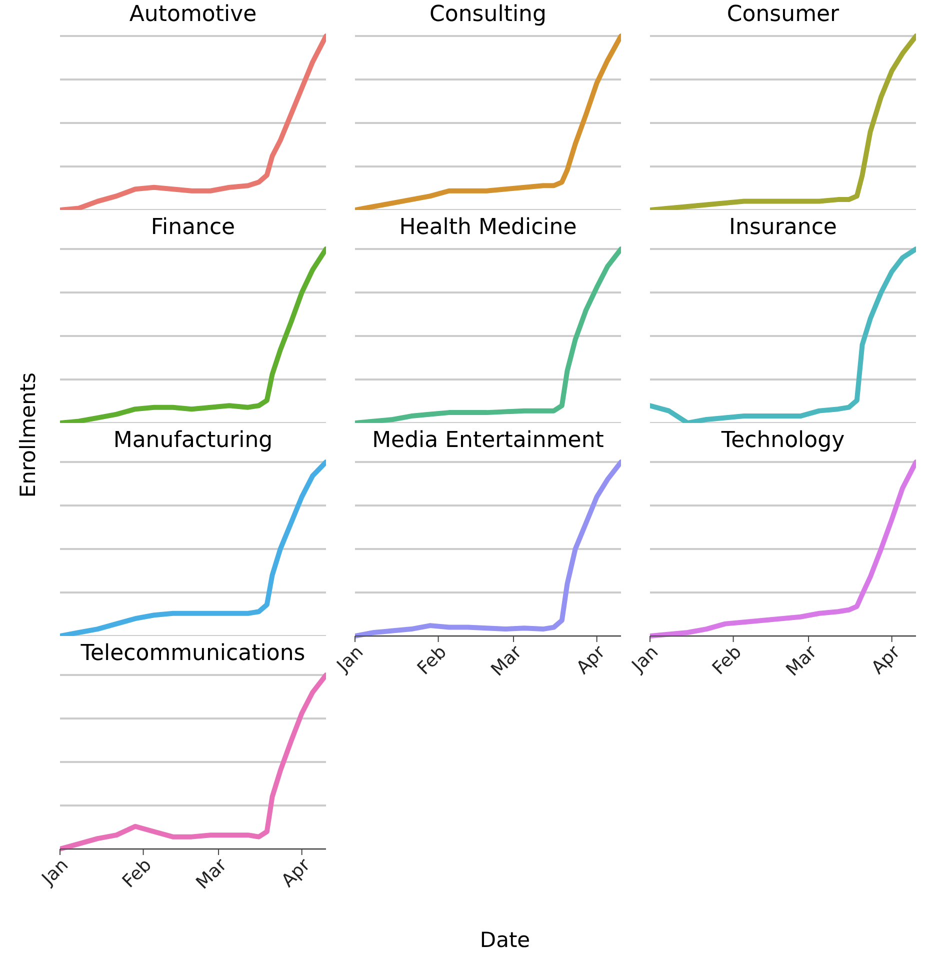  Describe the element at coordinates (488, 15) in the screenshot. I see `chart-title: Consulting` at that location.